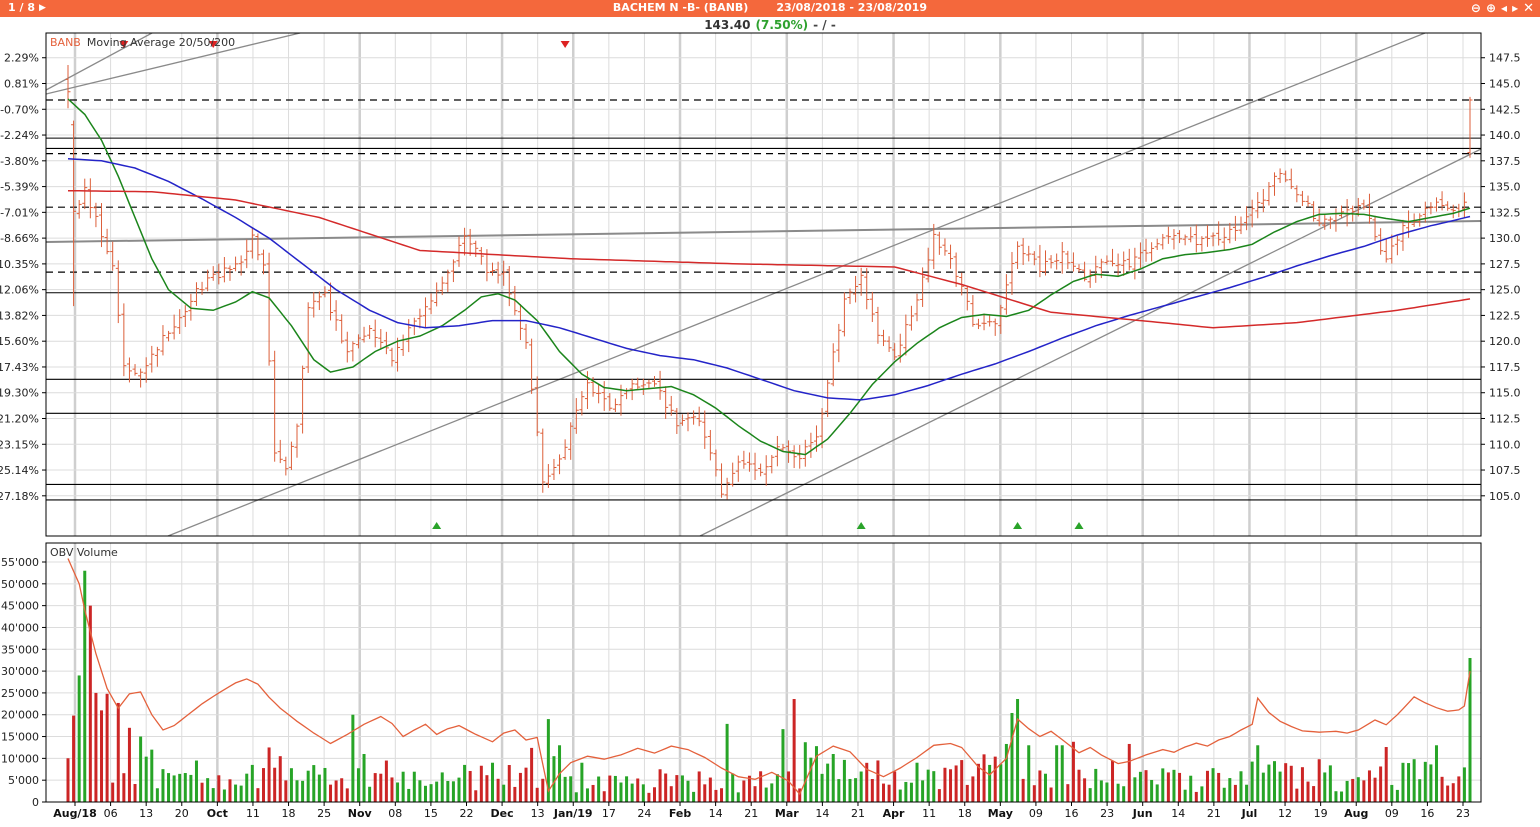 The height and width of the screenshot is (827, 1540). I want to click on price-axis-label: 112.5, so click(1505, 418).